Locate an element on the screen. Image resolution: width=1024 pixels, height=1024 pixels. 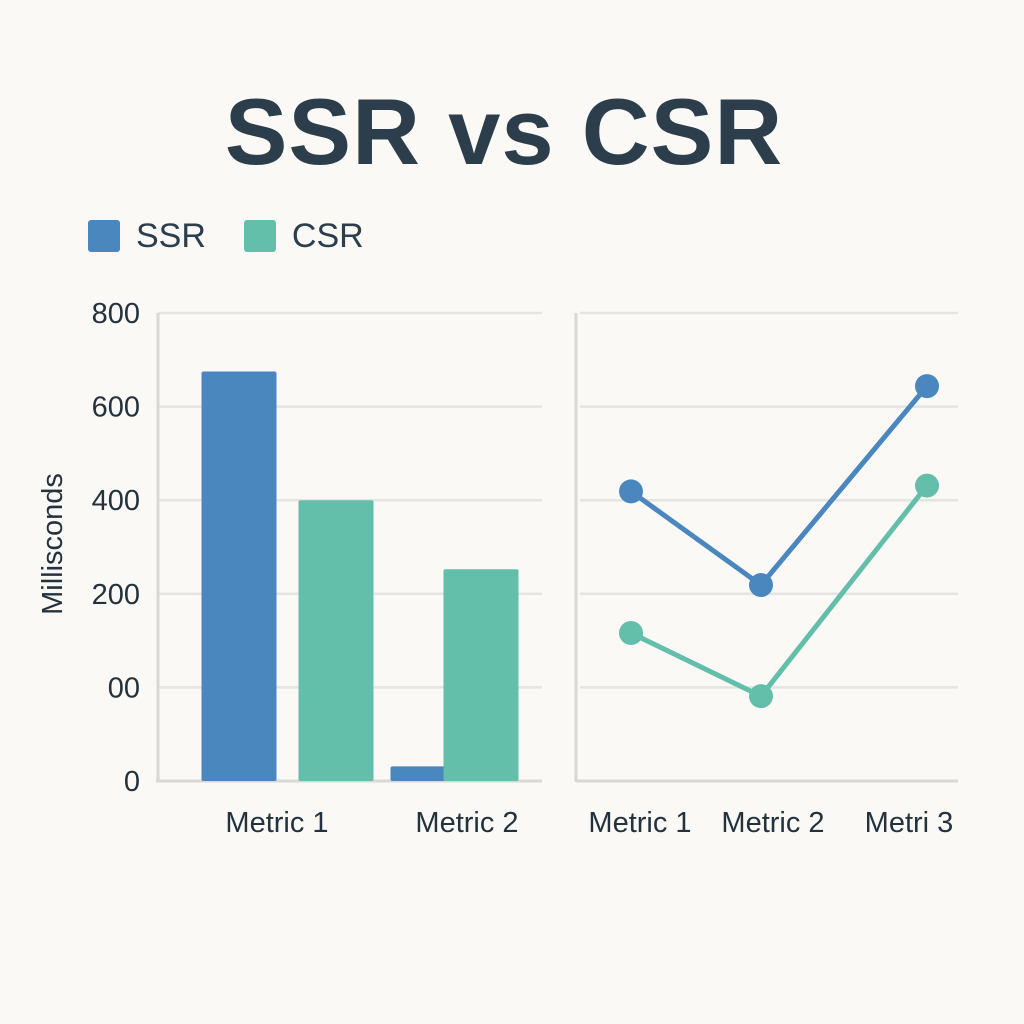
line-chart is located at coordinates (779, 541).